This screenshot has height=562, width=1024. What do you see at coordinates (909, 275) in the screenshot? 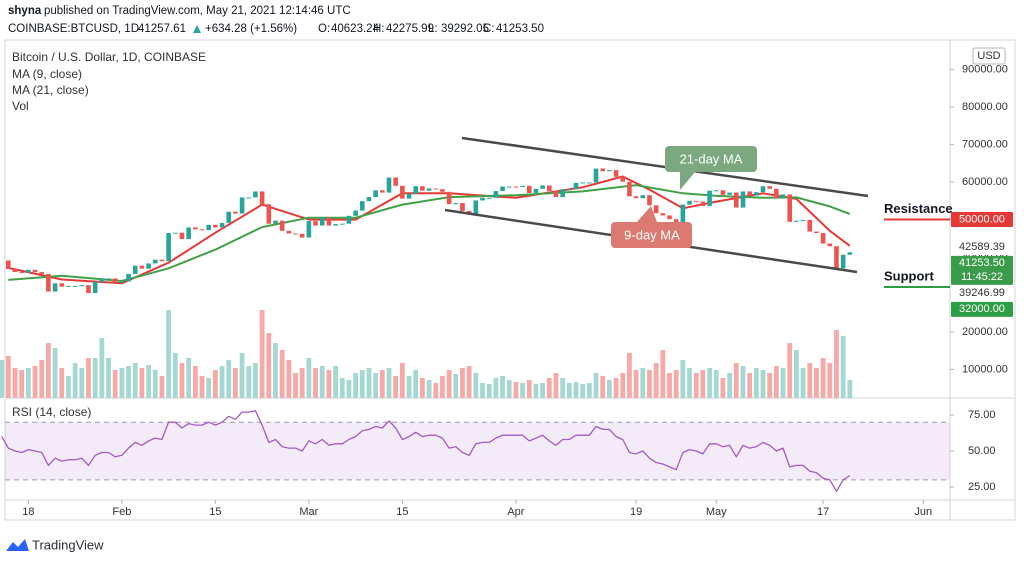
I see `level-name: Support` at bounding box center [909, 275].